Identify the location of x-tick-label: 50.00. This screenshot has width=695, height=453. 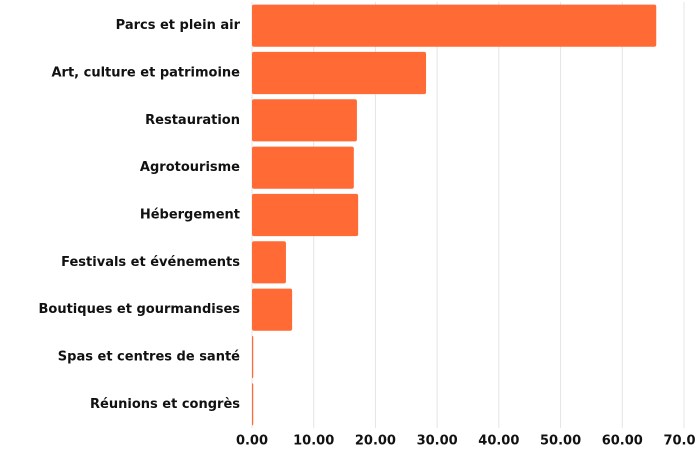
(560, 441).